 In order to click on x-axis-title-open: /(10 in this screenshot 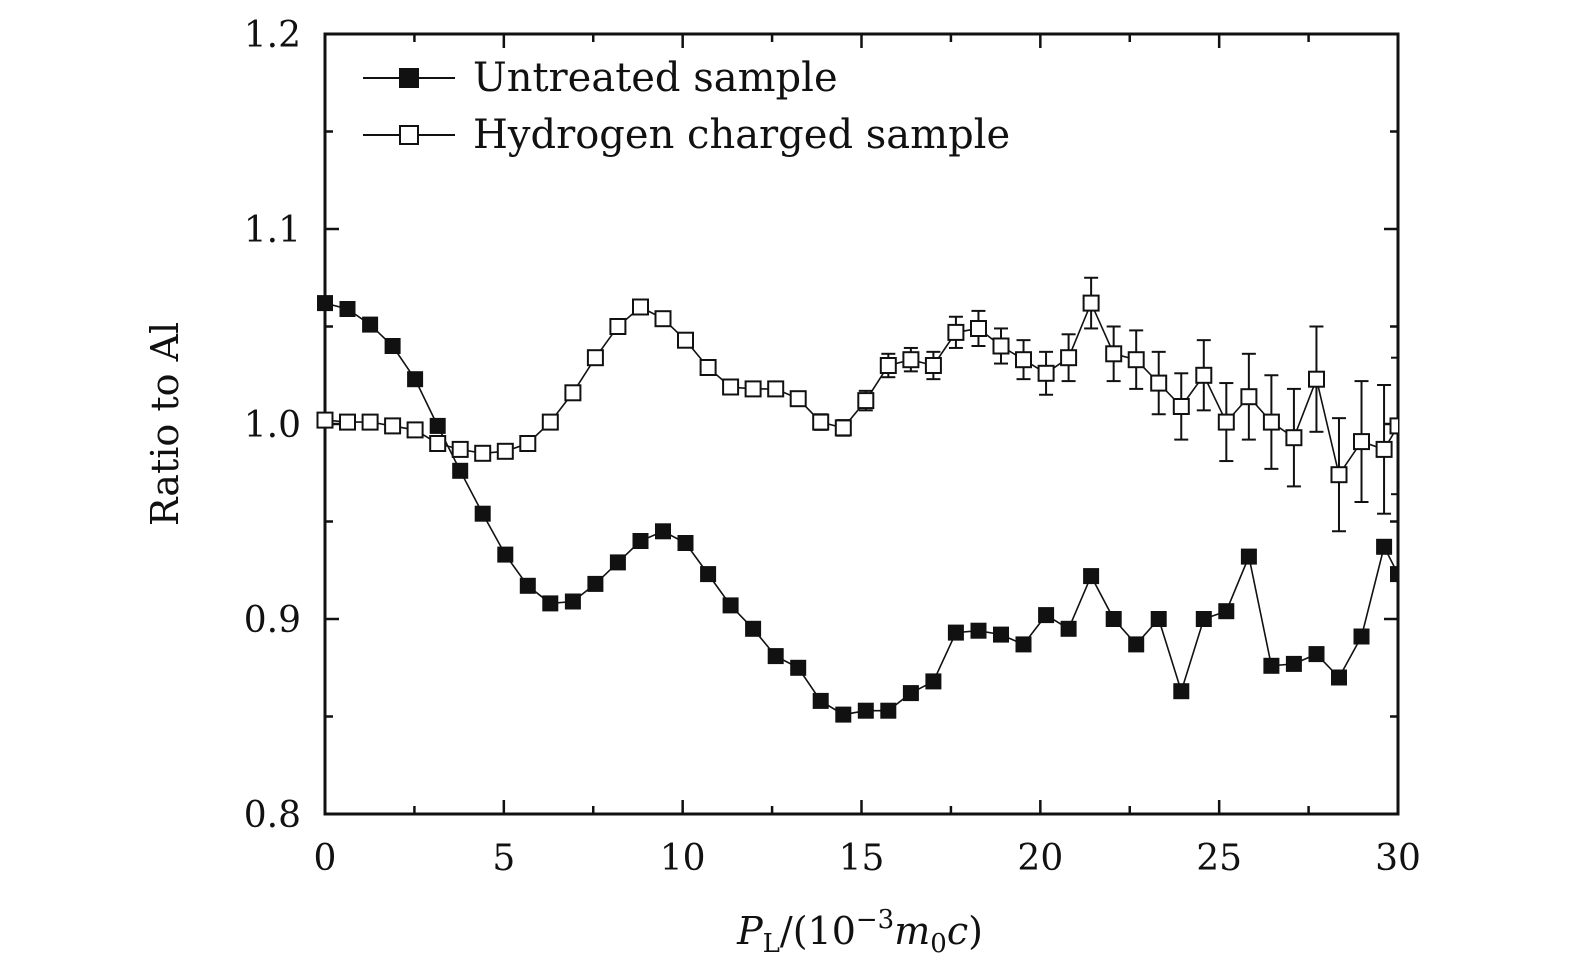, I will do `click(818, 931)`.